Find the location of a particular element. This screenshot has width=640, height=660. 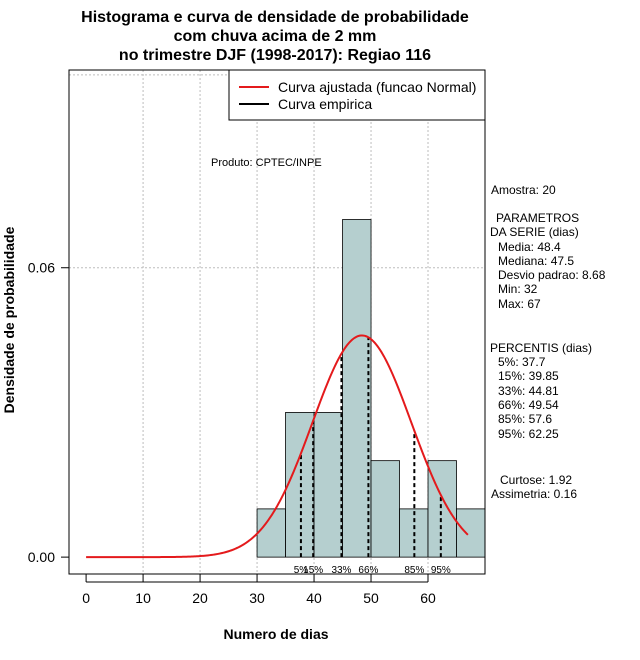

stat-parametros-title: PARAMETROS is located at coordinates (537, 218).